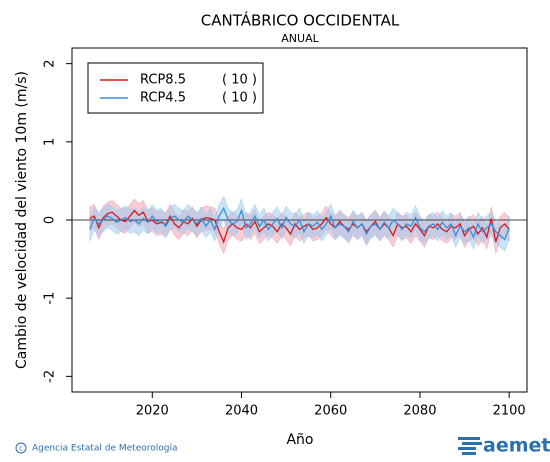 The width and height of the screenshot is (550, 462). Describe the element at coordinates (300, 20) in the screenshot. I see `chart-title: CANTÁBRICO OCCIDENTAL` at that location.